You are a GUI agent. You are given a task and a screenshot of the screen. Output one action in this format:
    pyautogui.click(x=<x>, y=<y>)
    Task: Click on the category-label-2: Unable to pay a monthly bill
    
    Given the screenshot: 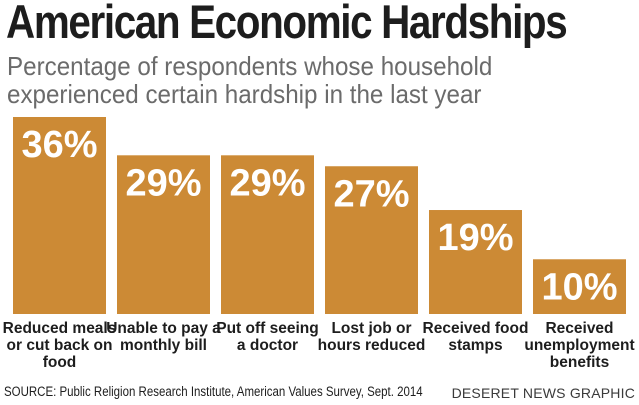 What is the action you would take?
    pyautogui.click(x=163, y=337)
    